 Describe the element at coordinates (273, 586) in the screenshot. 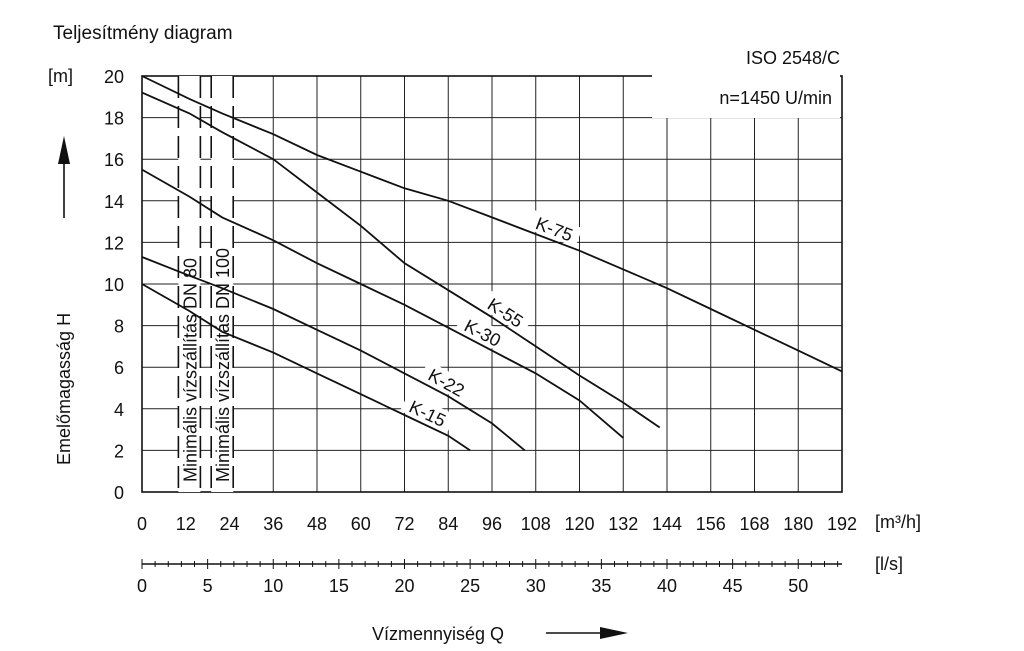

I see `x2-tick-label: 10` at that location.